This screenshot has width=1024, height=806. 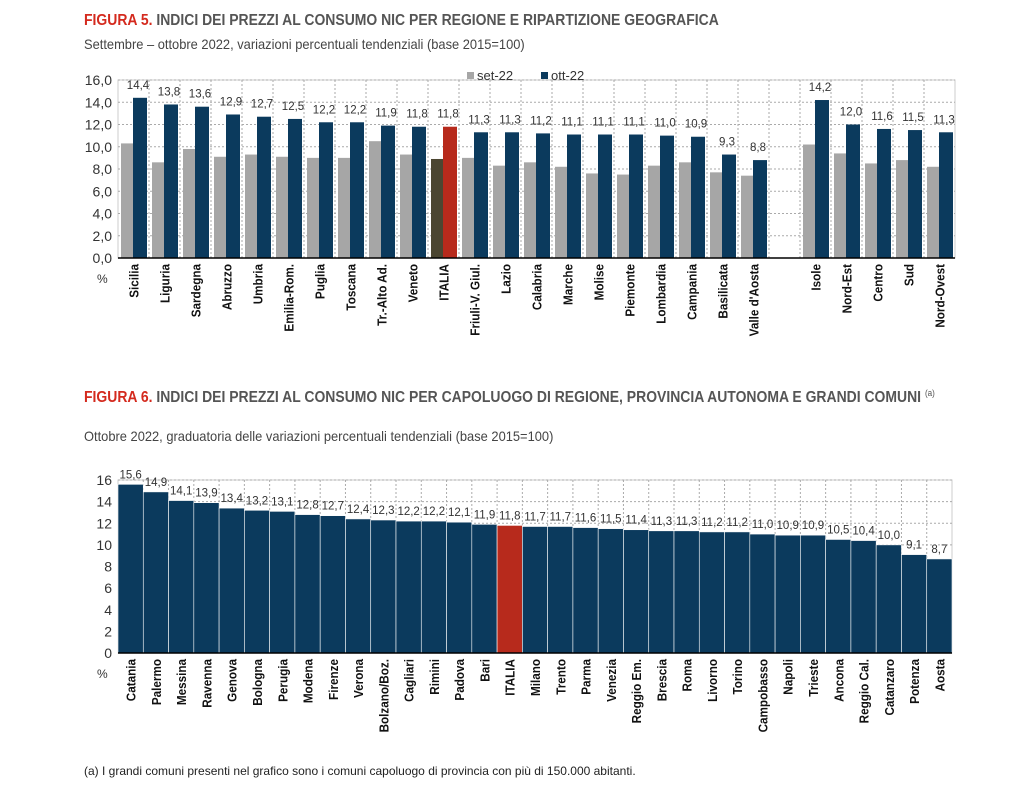 What do you see at coordinates (181, 492) in the screenshot?
I see `fig6-data-label: 14,1` at bounding box center [181, 492].